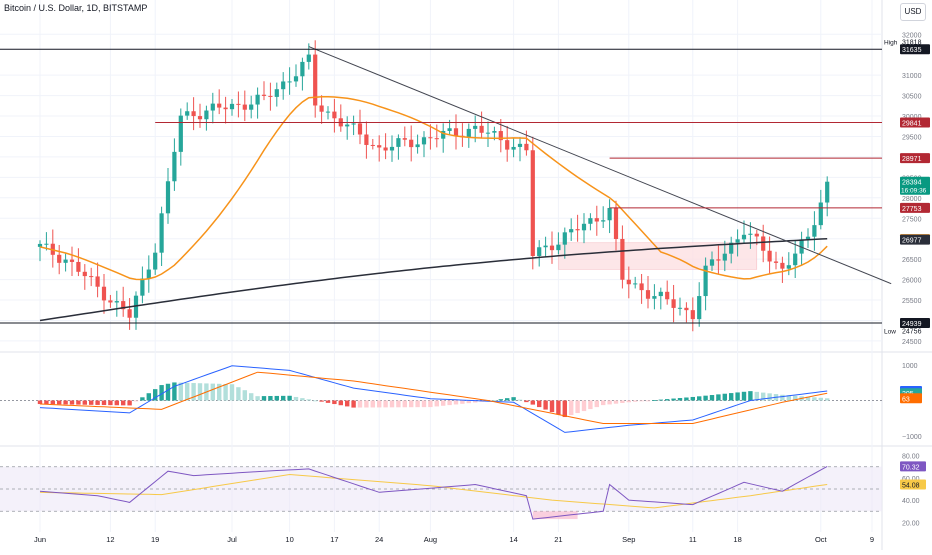  I want to click on rsi-line, so click(433, 492).